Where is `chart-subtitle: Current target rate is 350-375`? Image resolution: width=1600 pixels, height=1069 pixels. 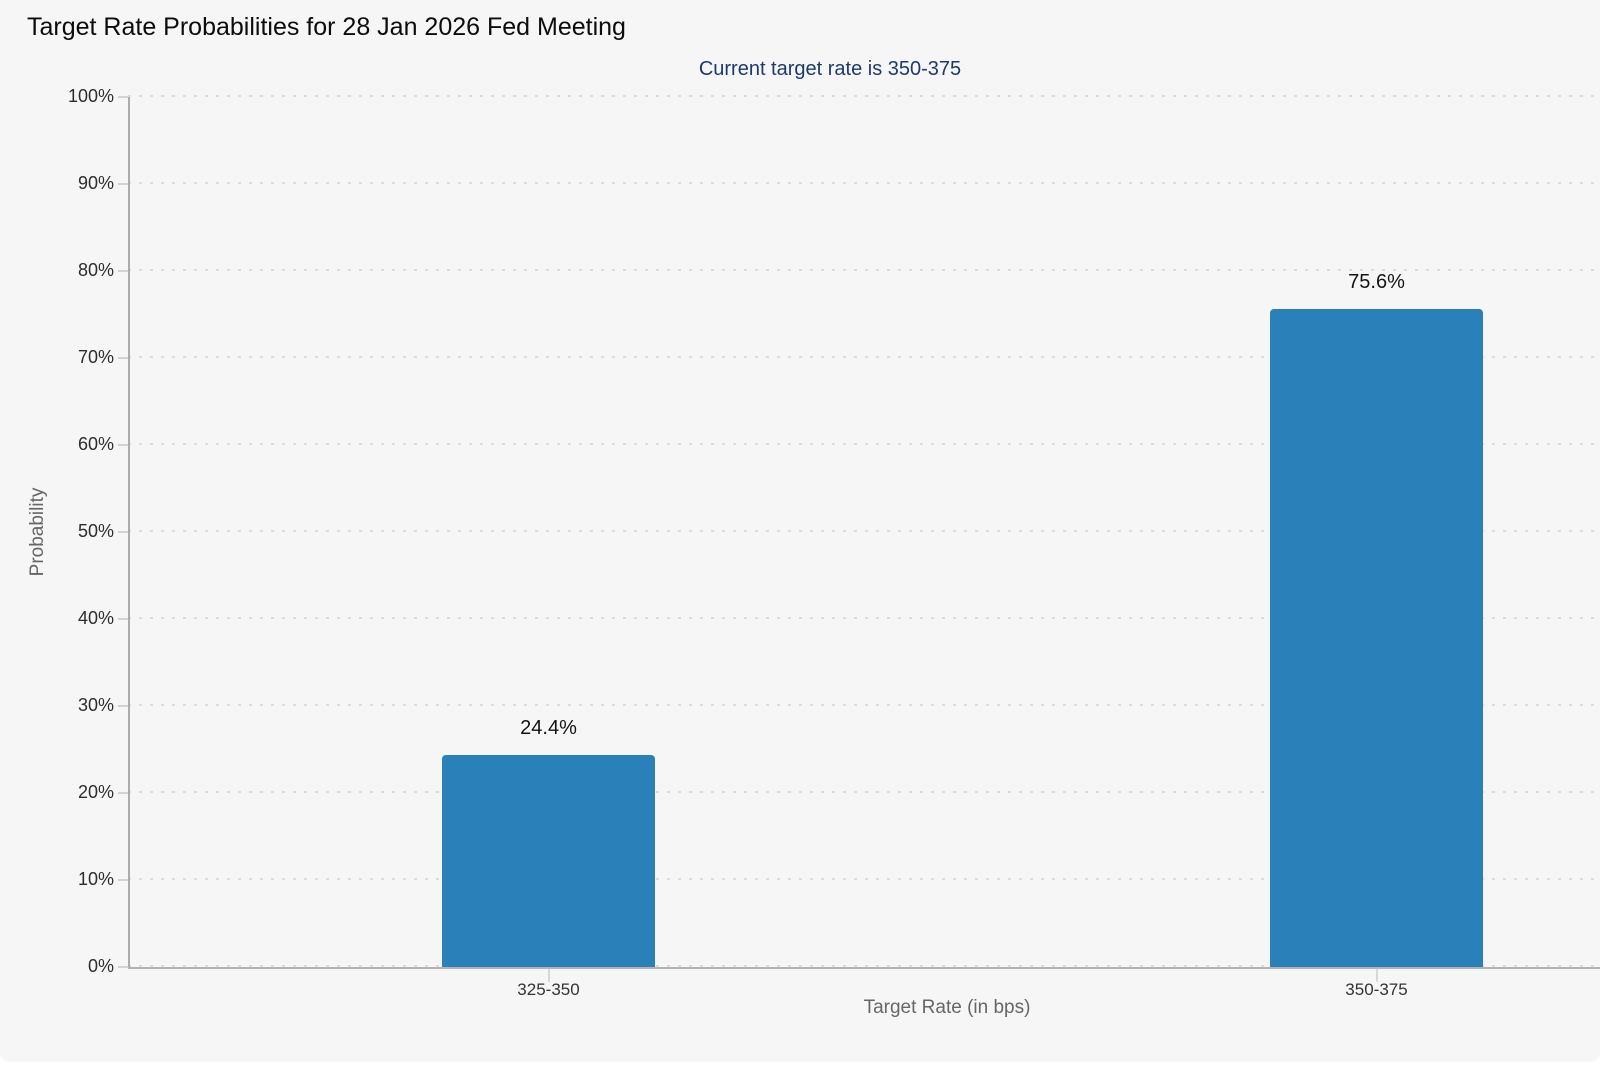
chart-subtitle: Current target rate is 350-375 is located at coordinates (830, 69).